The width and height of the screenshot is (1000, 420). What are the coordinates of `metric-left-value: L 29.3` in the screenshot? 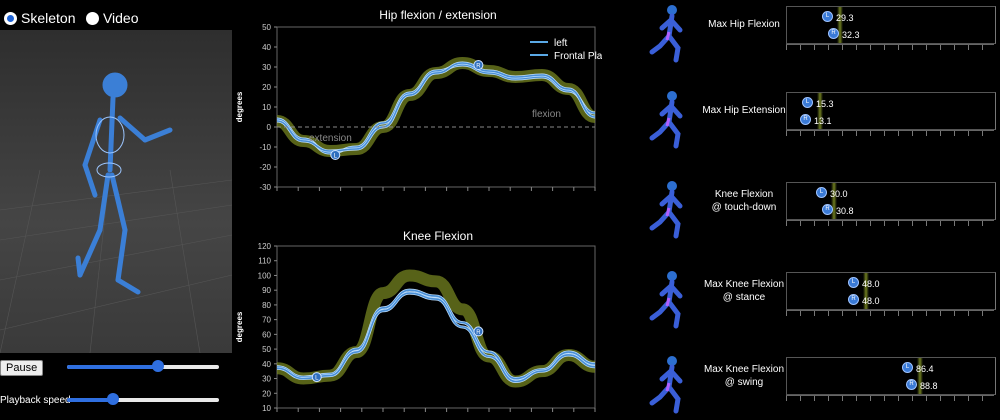 It's located at (838, 17).